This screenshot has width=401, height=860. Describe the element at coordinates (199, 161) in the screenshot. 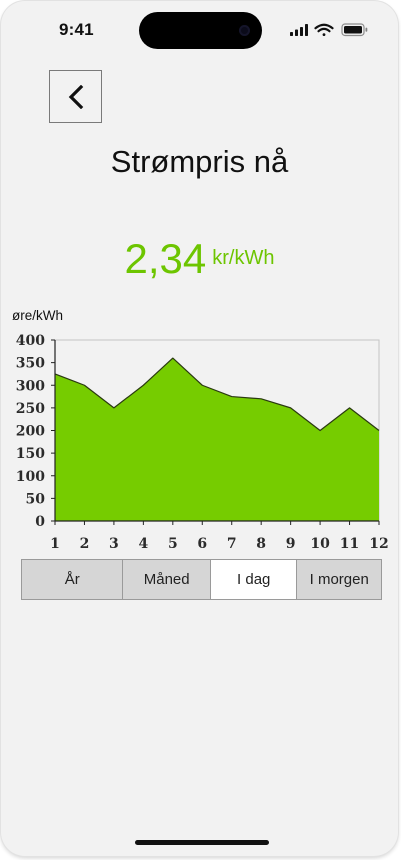

I see `page-title: Strømpris nå` at that location.